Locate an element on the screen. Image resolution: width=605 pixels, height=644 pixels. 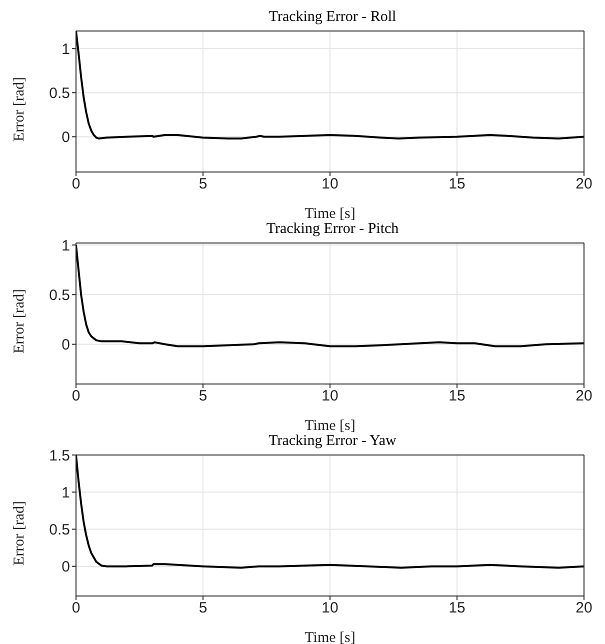
chart-title: Tracking Error - Pitch is located at coordinates (332, 229).